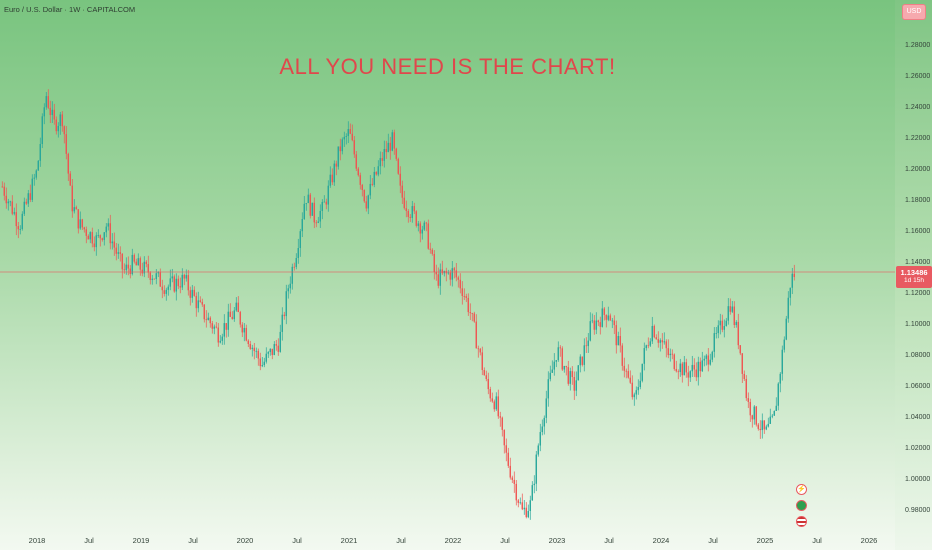 Image resolution: width=932 pixels, height=550 pixels. I want to click on globe-icon, so click(801, 505).